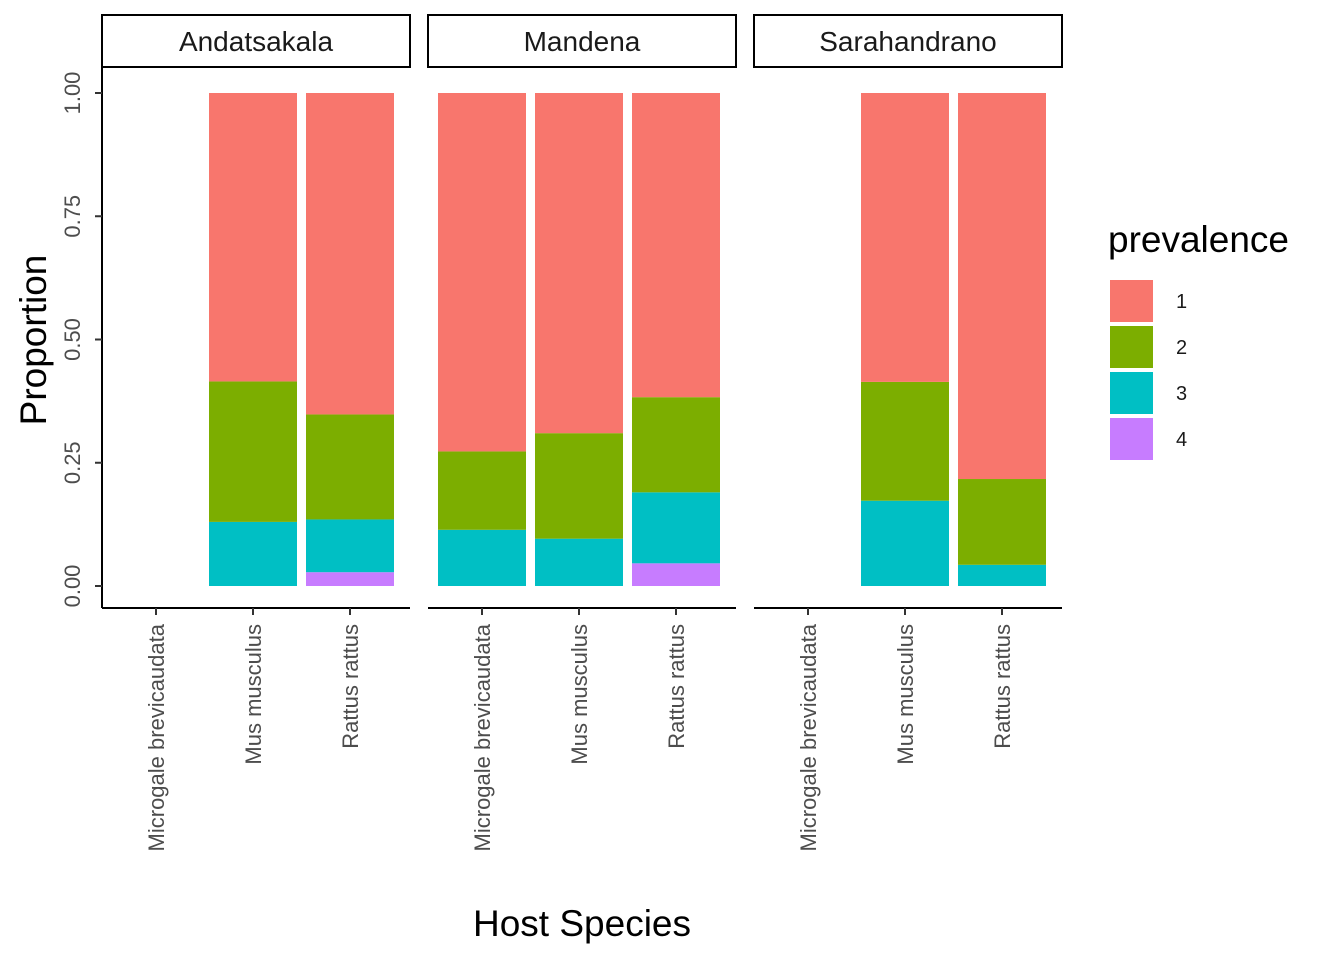  Describe the element at coordinates (582, 923) in the screenshot. I see `x-axis-title: Host Species` at that location.